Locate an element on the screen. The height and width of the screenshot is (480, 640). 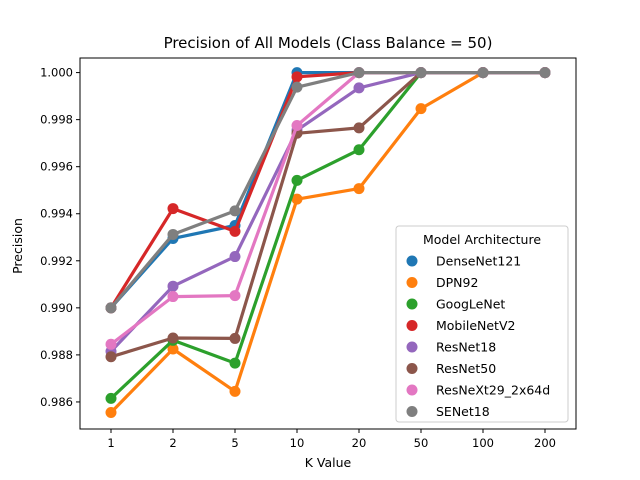
y-tick-label: 0.990 is located at coordinates (56, 308).